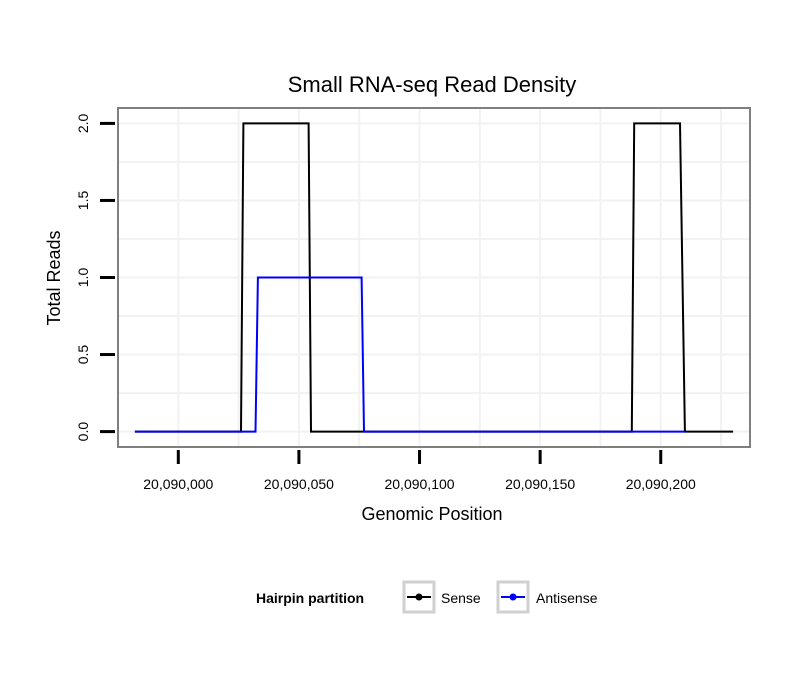 This screenshot has height=690, width=810. I want to click on y-axis-label: Total Reads, so click(54, 277).